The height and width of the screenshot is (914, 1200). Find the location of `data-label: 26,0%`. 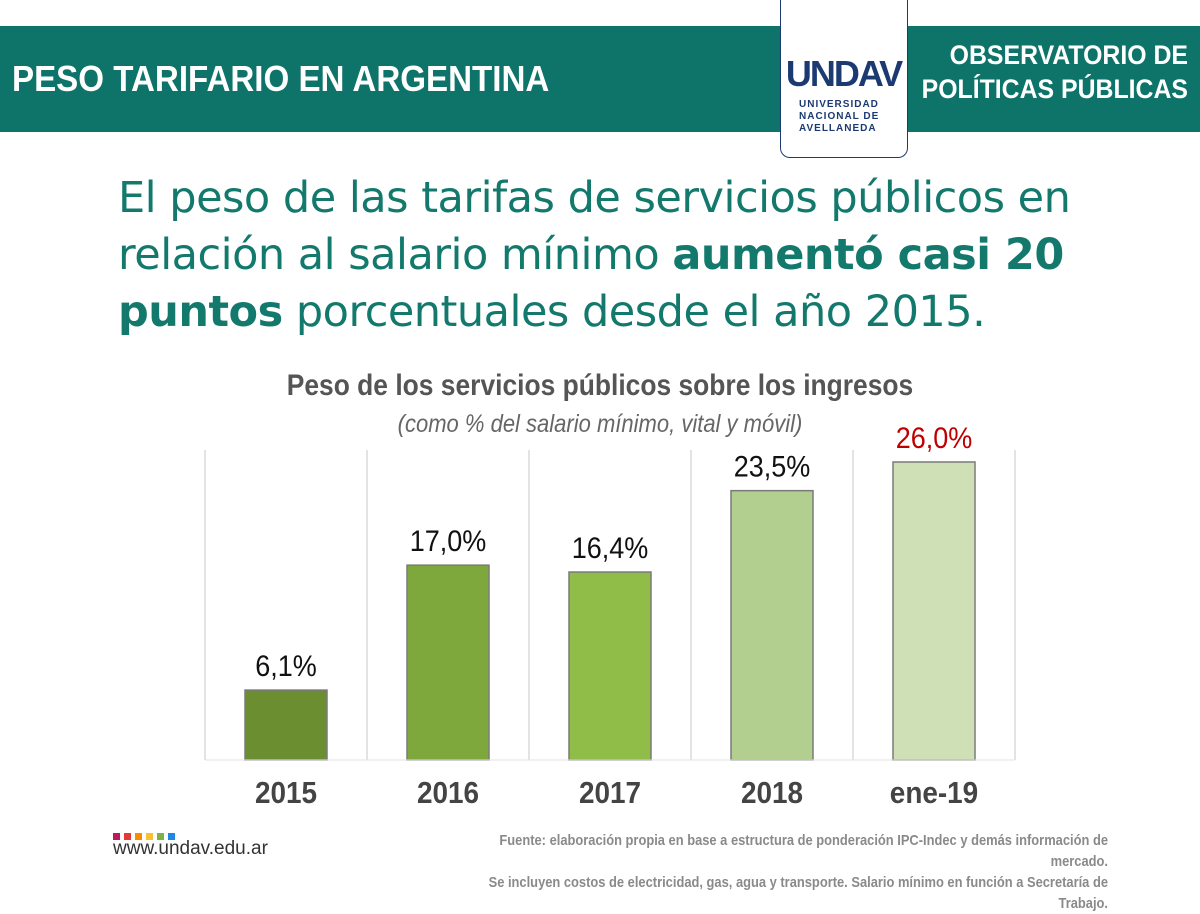

data-label: 26,0% is located at coordinates (934, 439).